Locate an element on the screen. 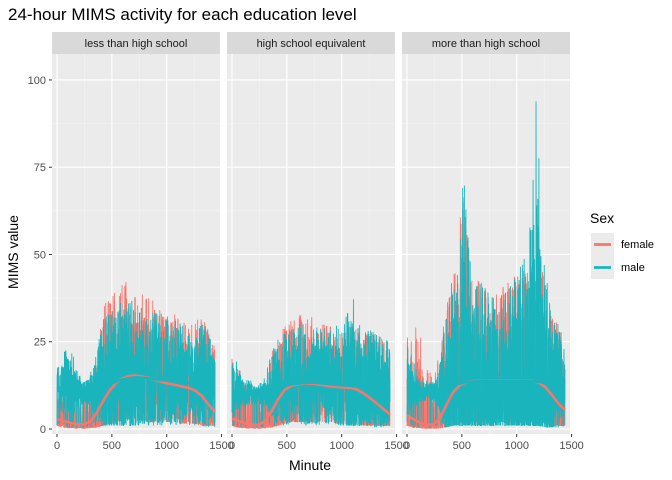  x-axis-title: Minute is located at coordinates (310, 465).